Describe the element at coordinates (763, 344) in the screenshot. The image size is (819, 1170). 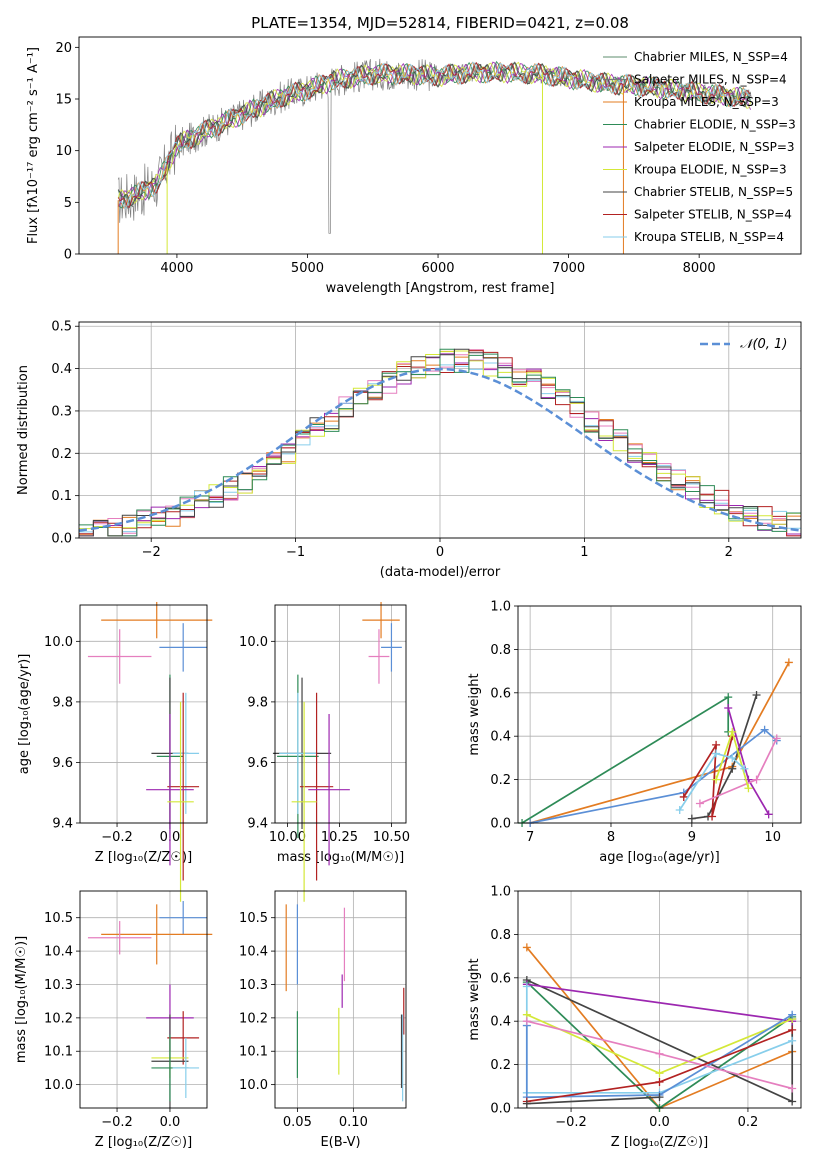
I see `legend-label: 𝒩(0, 1)` at that location.